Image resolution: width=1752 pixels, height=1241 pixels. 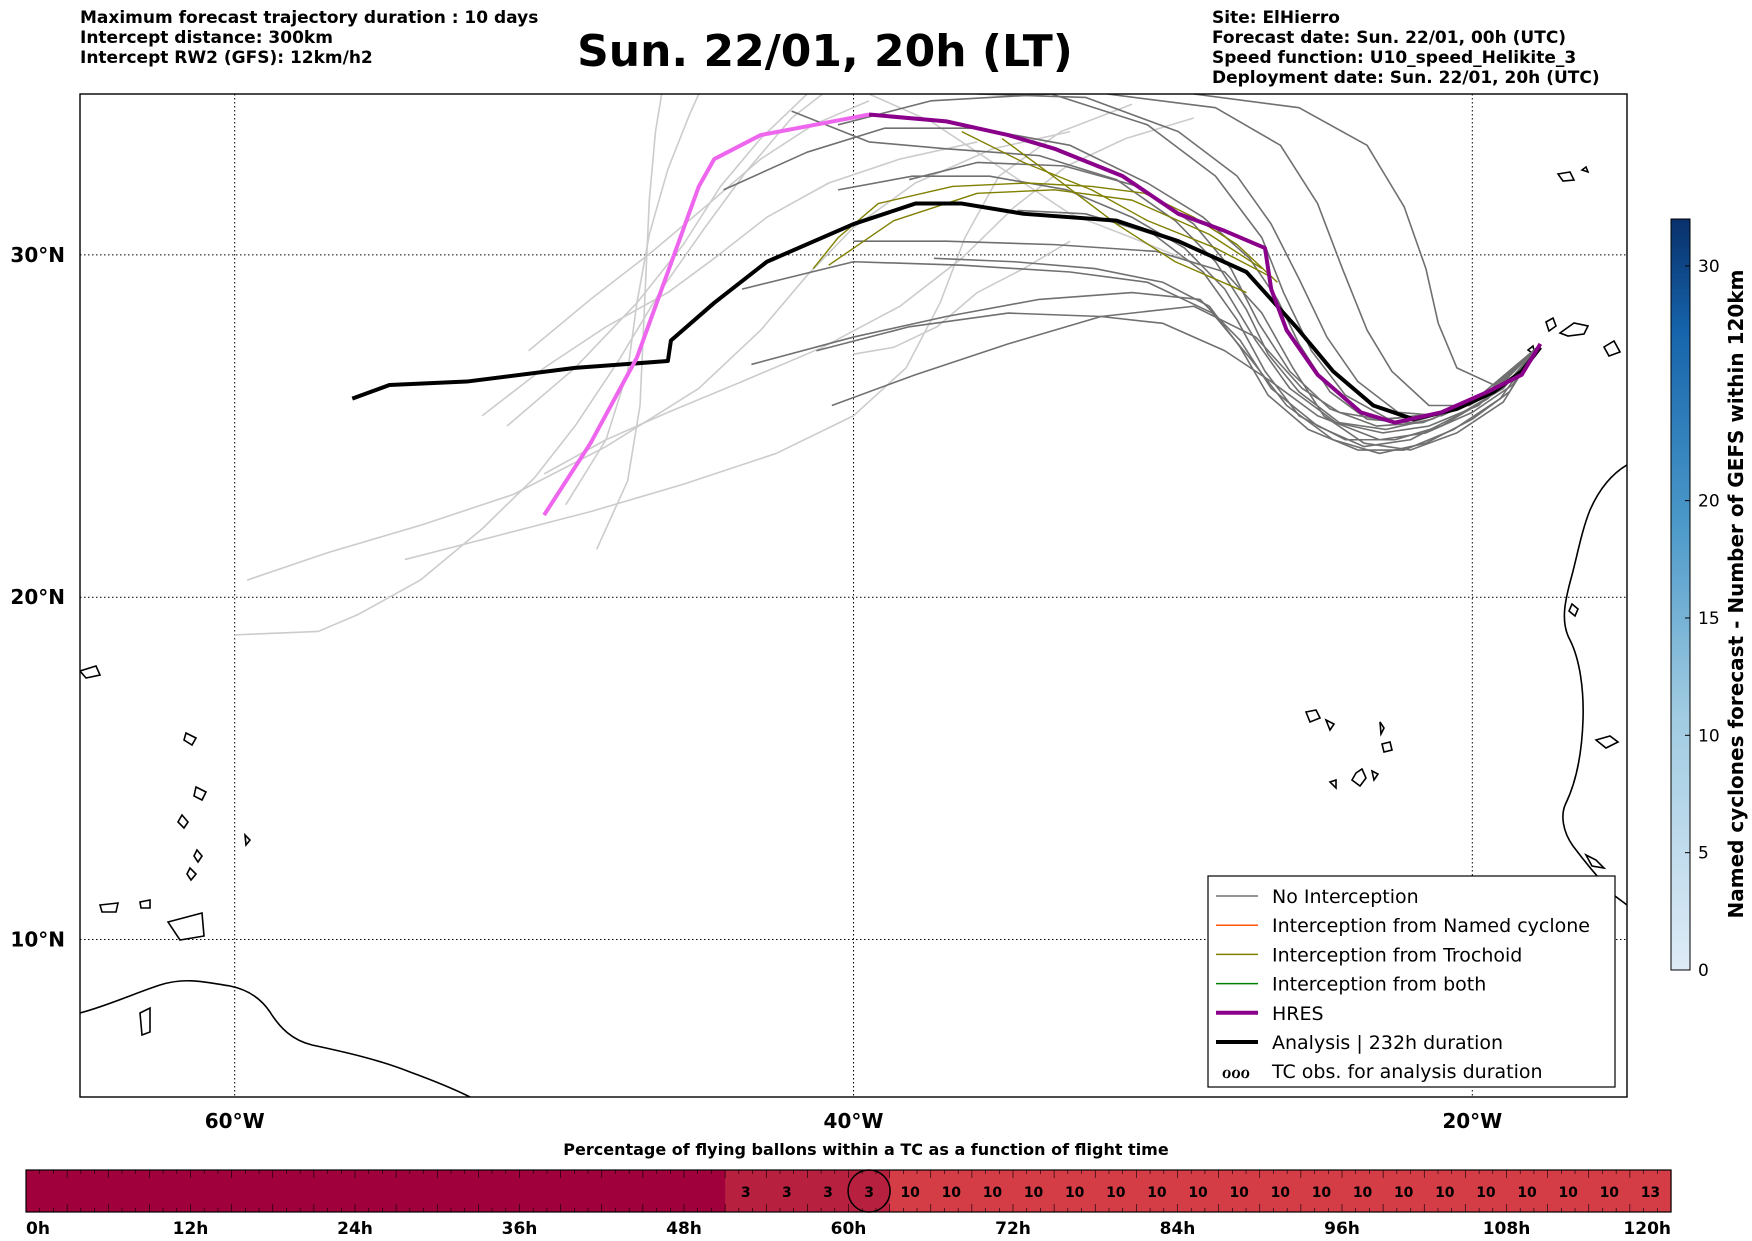 I want to click on legend-symbol-tc-obs: ℴℴℴ, so click(x=1236, y=1071).